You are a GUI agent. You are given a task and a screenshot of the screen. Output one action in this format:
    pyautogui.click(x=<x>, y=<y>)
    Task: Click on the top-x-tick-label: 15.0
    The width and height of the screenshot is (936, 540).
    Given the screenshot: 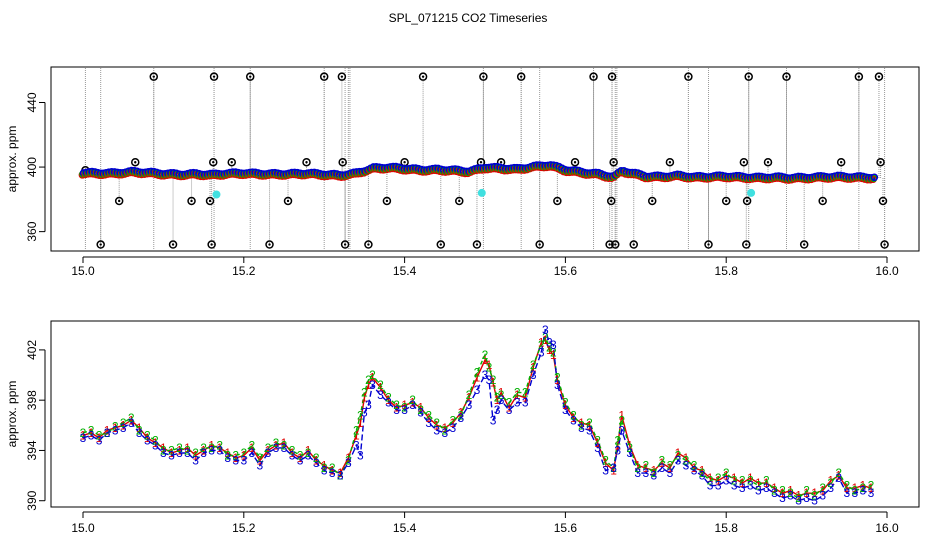 What is the action you would take?
    pyautogui.click(x=83, y=271)
    